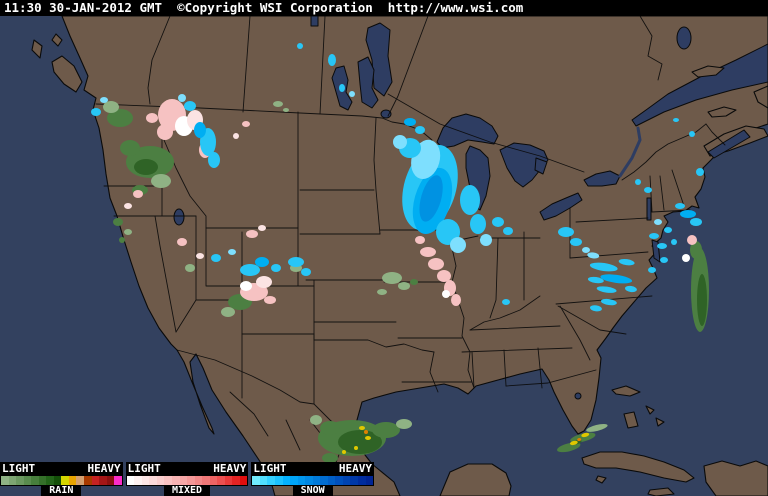  I want to click on rain-label: RAIN, so click(61, 491).